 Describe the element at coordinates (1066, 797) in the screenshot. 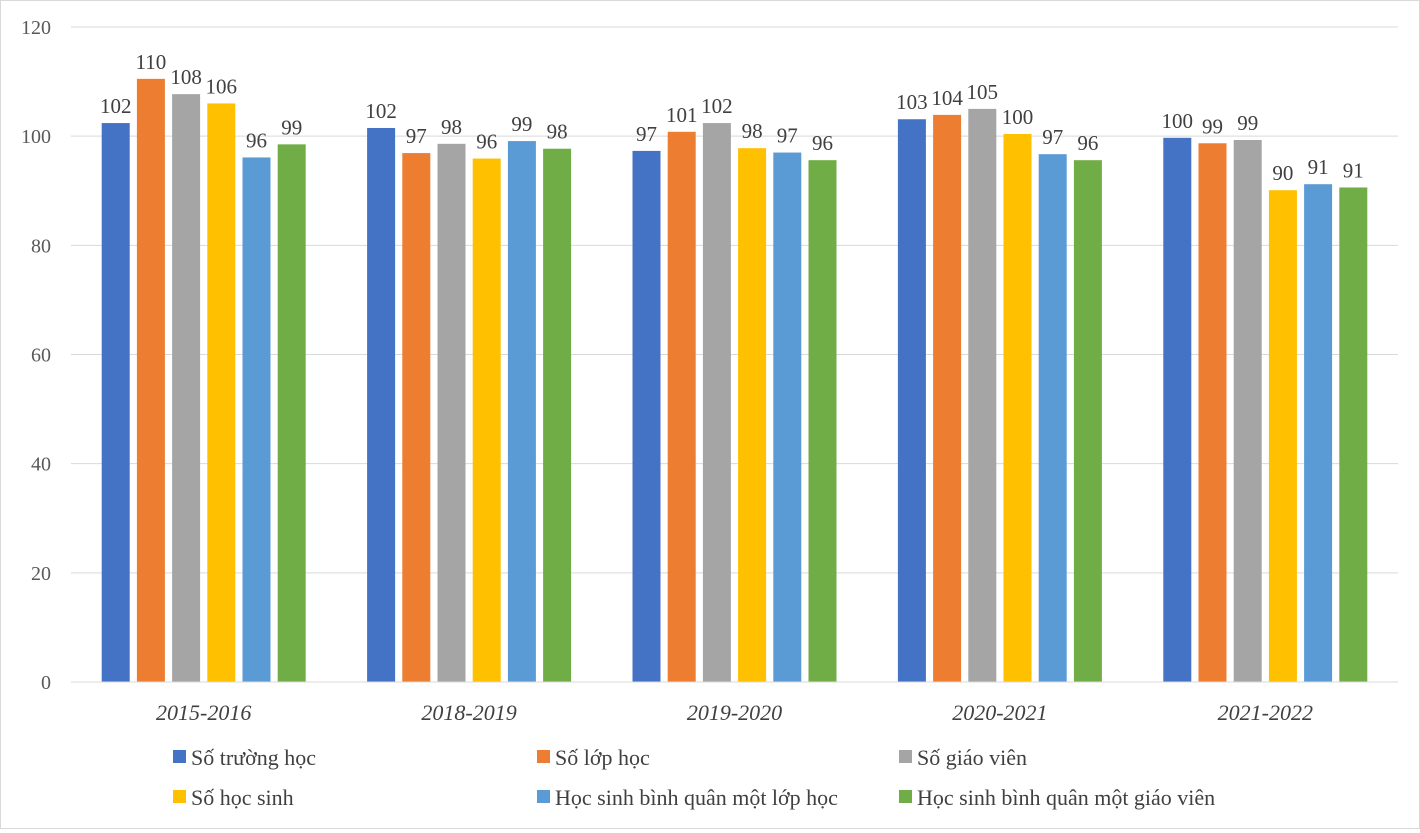

I see `legend-label: Học sinh bình quân một giáo viên` at that location.